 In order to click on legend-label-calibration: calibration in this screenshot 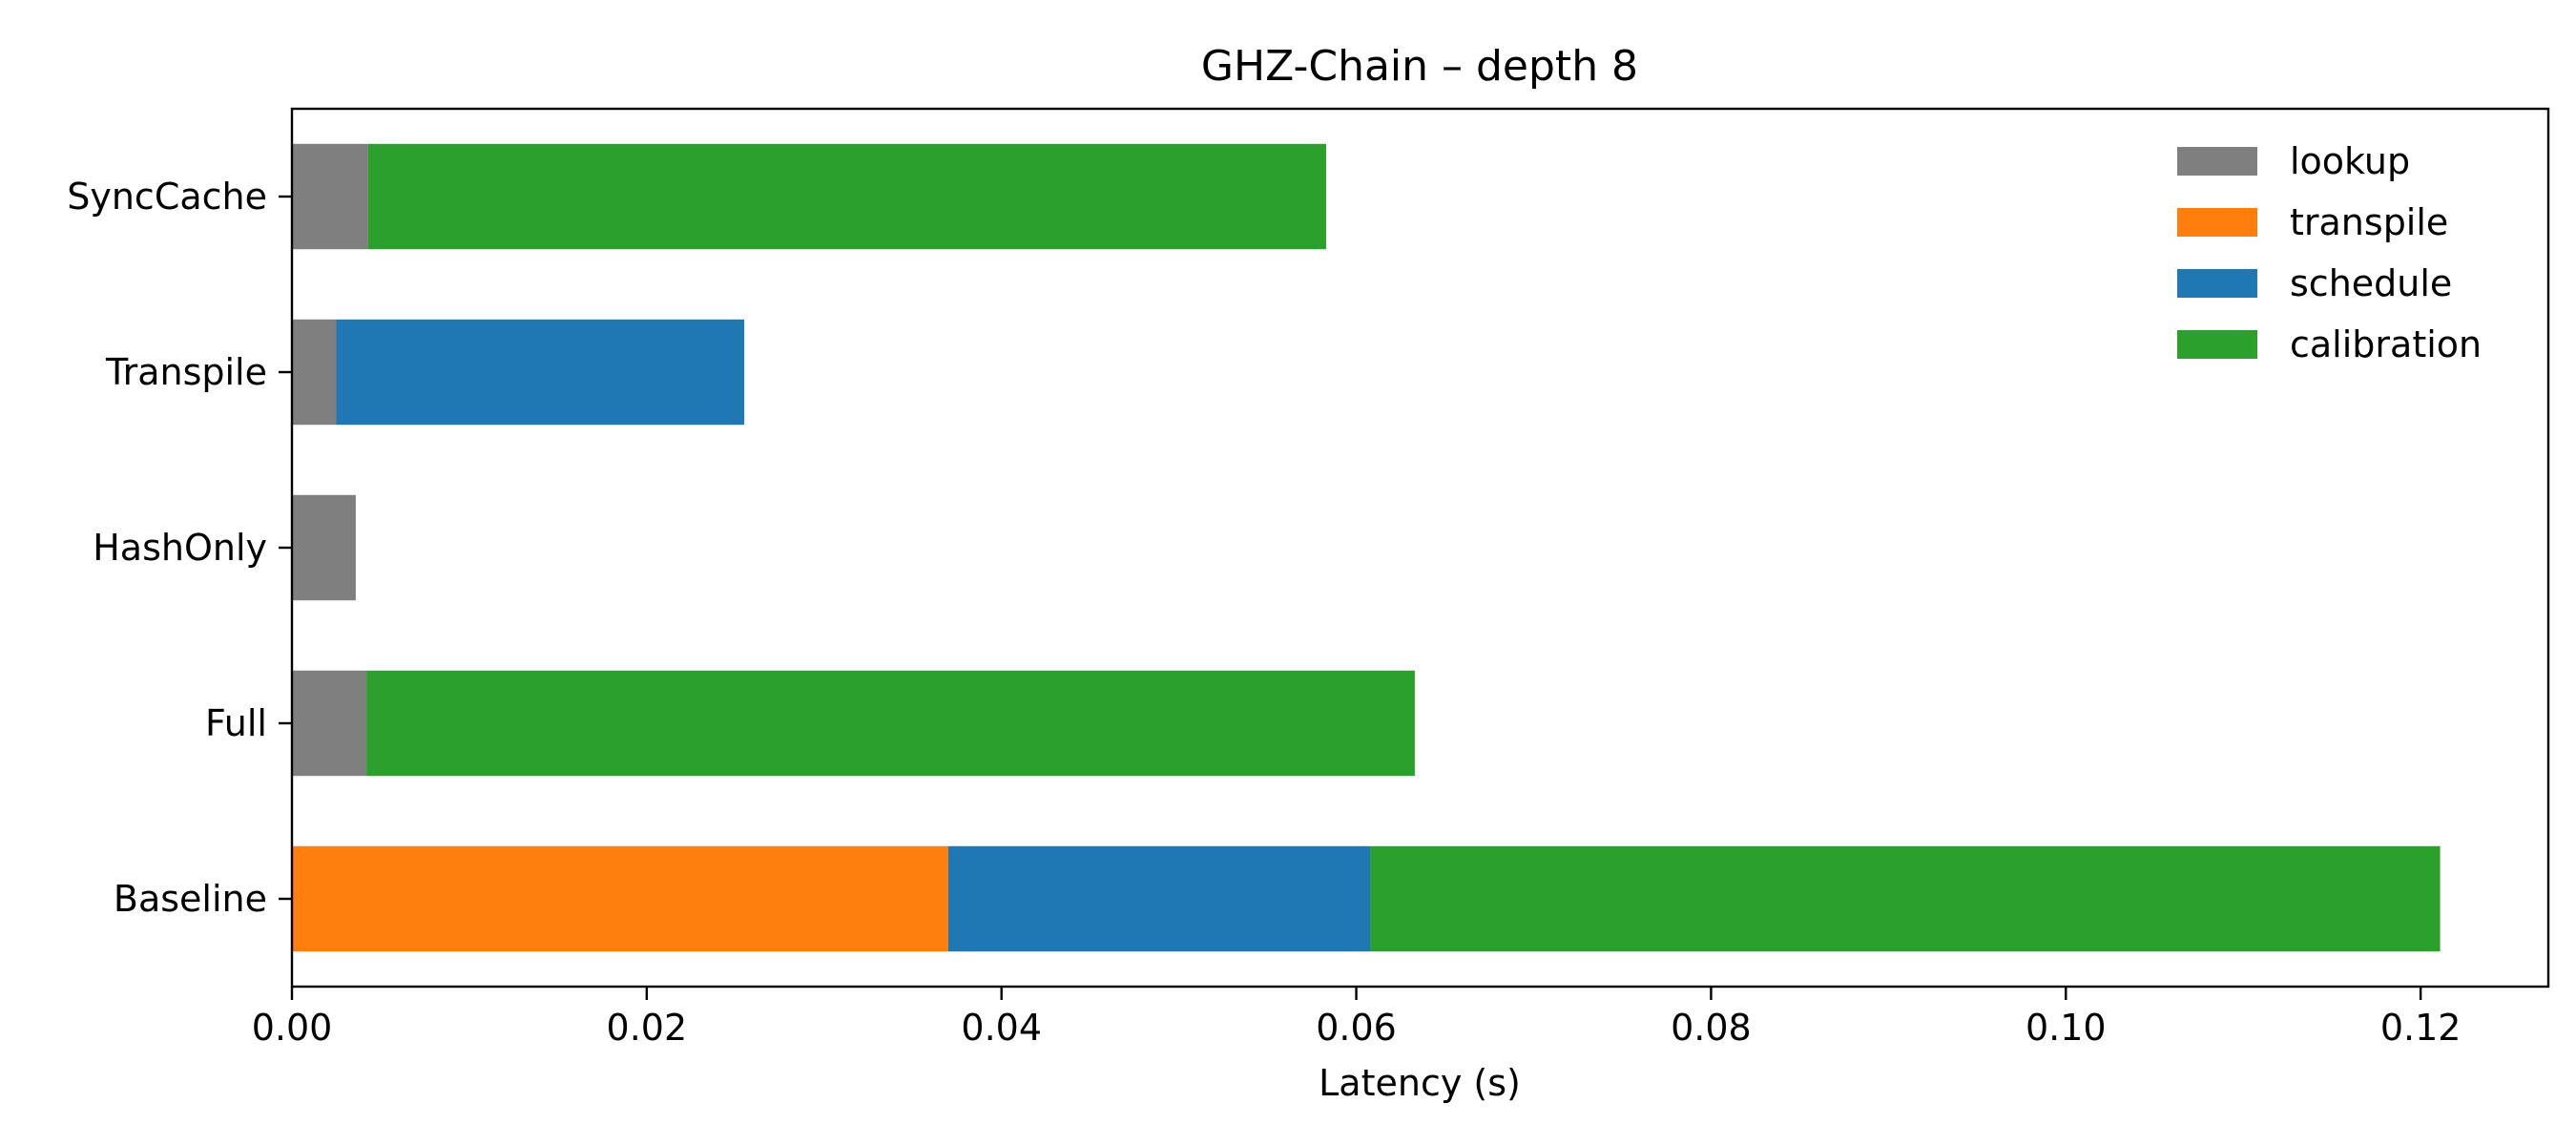, I will do `click(2386, 344)`.